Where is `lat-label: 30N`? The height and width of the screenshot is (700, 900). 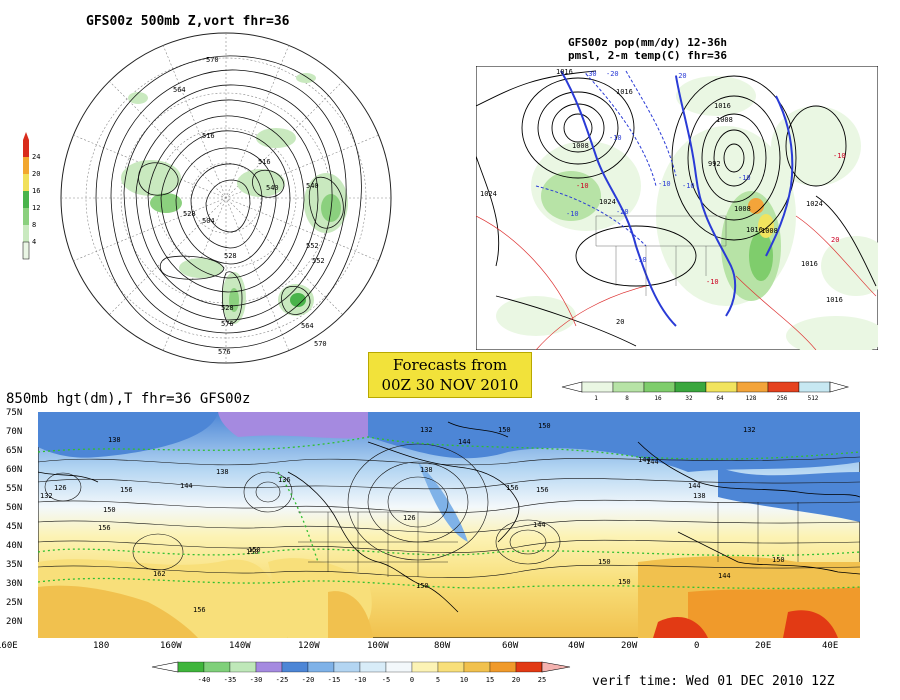
lat-label: 30N is located at coordinates (14, 584).